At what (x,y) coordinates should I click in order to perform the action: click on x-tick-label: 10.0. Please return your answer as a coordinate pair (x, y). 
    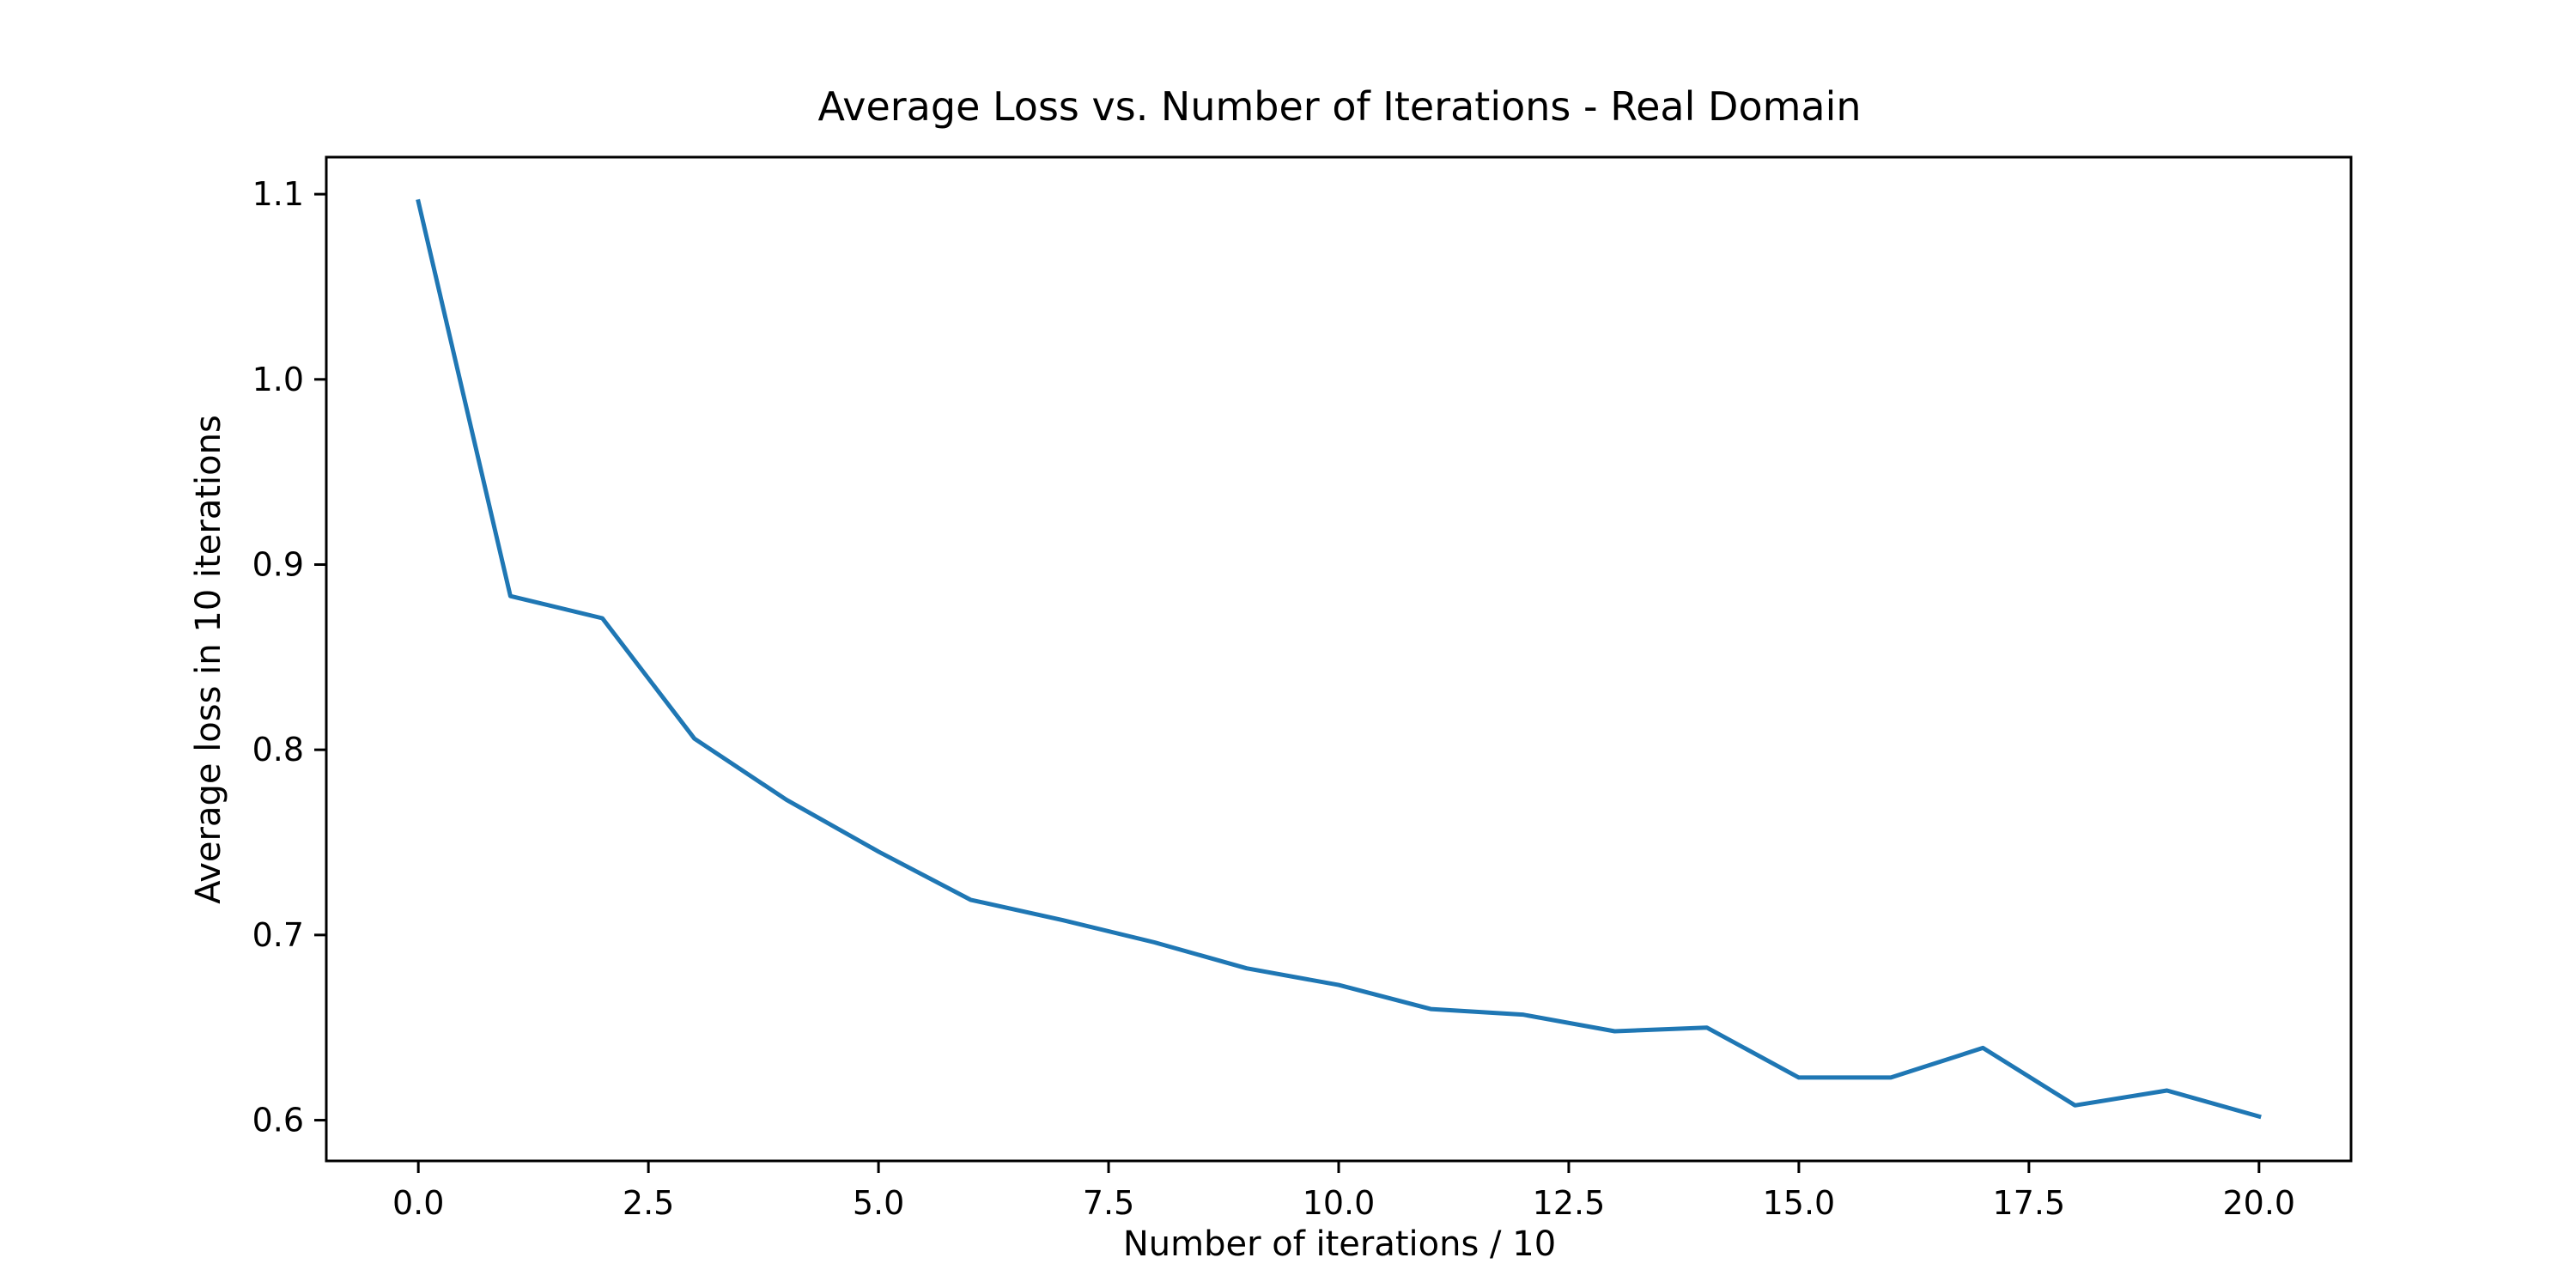
    Looking at the image, I should click on (1339, 1203).